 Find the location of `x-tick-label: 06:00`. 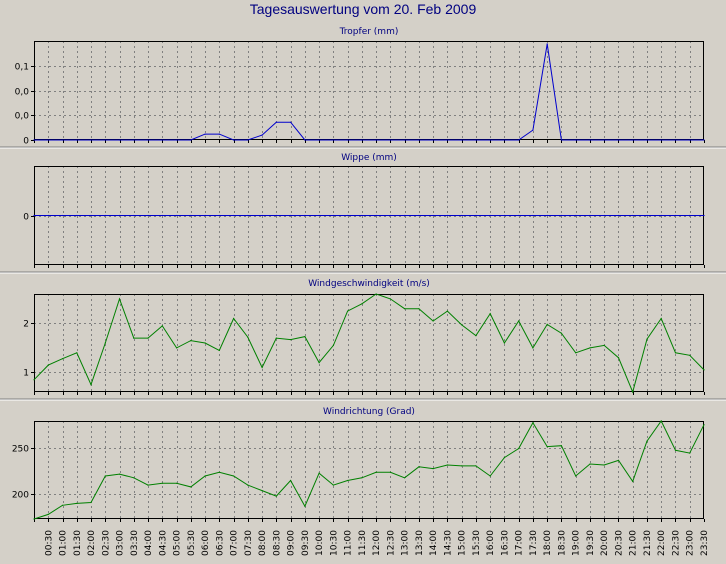

x-tick-label: 06:00 is located at coordinates (206, 543).